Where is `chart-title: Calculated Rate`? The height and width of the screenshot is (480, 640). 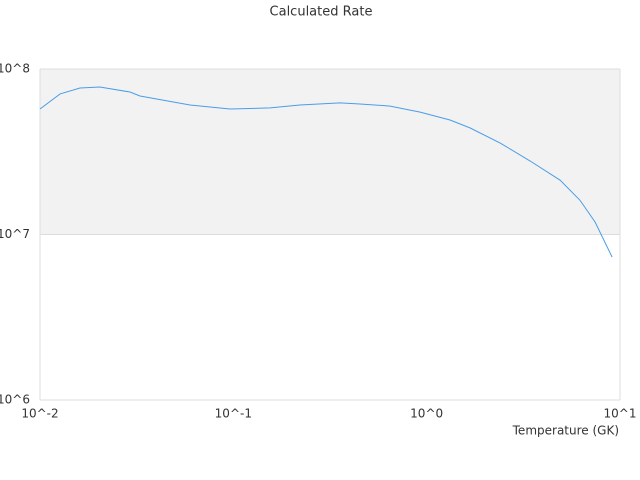 chart-title: Calculated Rate is located at coordinates (321, 12).